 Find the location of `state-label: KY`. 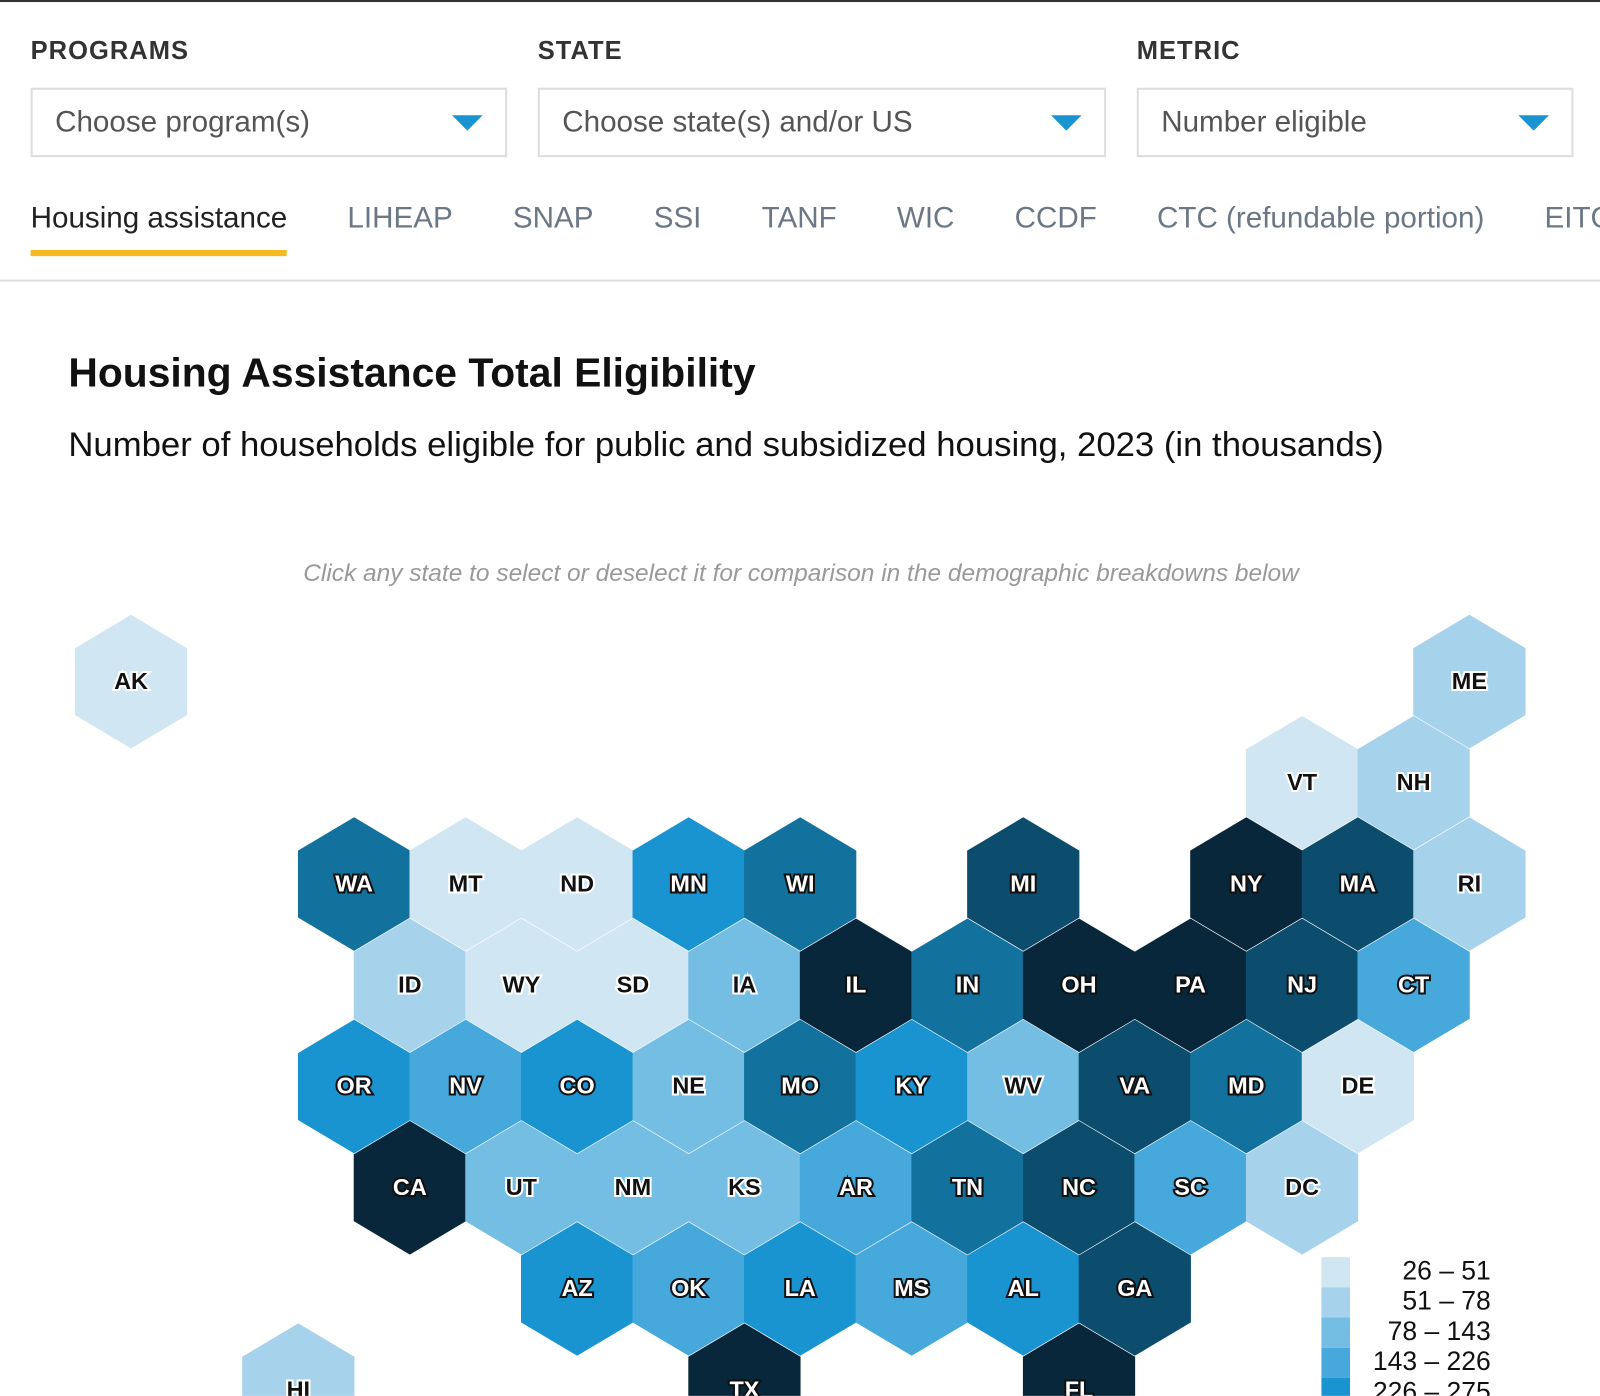

state-label: KY is located at coordinates (911, 1086).